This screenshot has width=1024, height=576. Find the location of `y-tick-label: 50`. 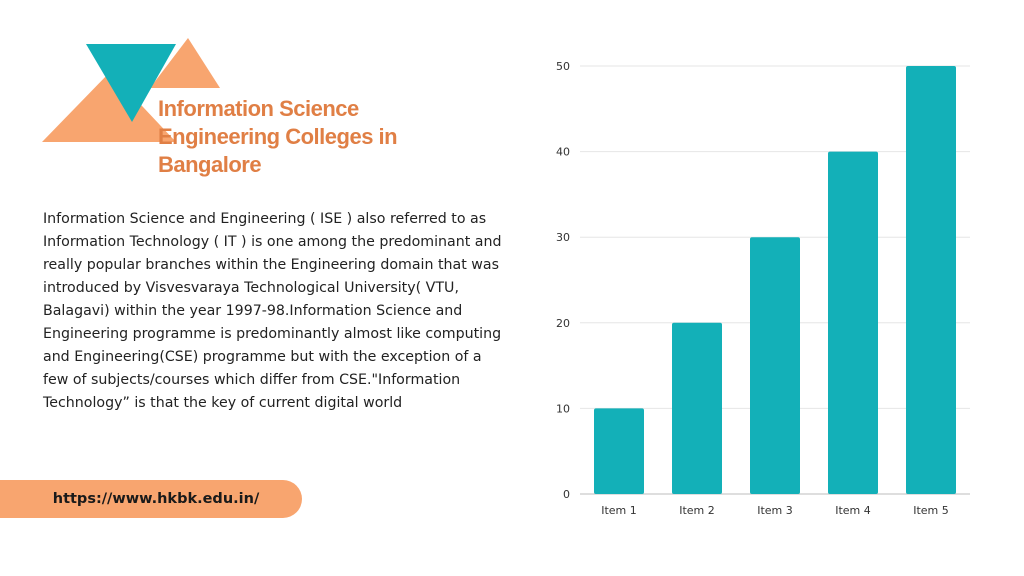

y-tick-label: 50 is located at coordinates (563, 66).